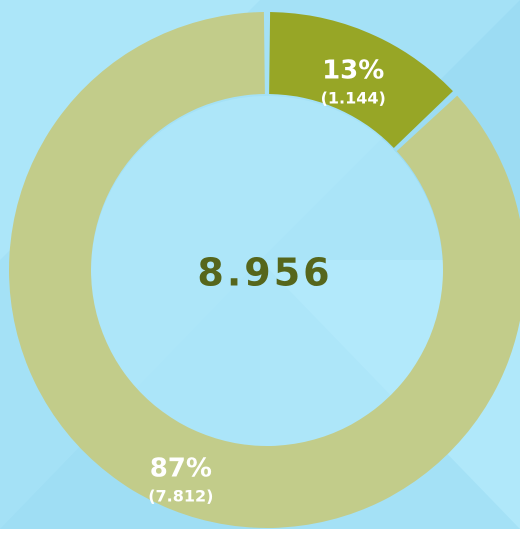  Describe the element at coordinates (264, 273) in the screenshot. I see `total-label: 8.956` at that location.